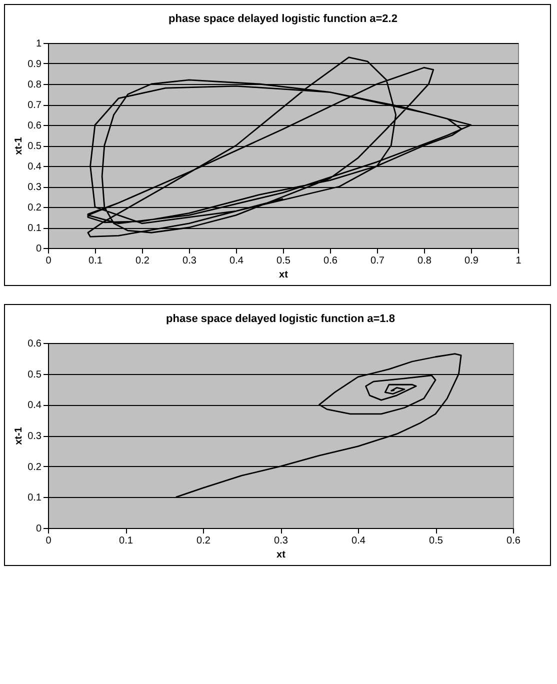 This screenshot has height=684, width=557. I want to click on chart-title: phase space delayed logistic function a=1.8, so click(280, 319).